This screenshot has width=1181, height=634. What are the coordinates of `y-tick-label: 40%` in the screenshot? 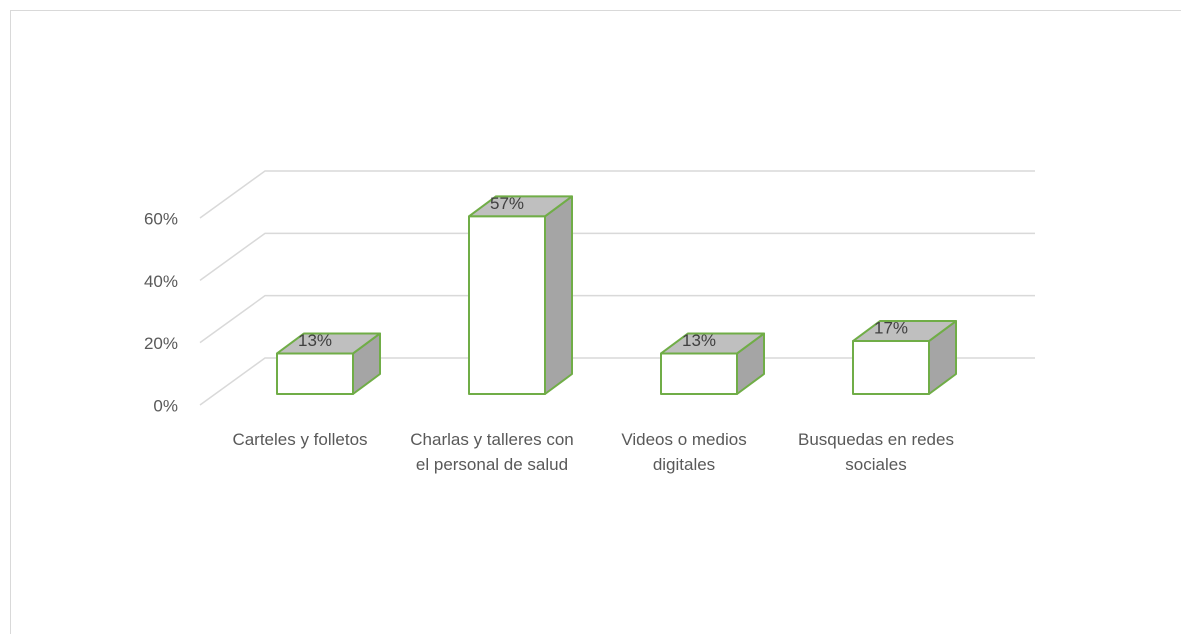 It's located at (161, 281).